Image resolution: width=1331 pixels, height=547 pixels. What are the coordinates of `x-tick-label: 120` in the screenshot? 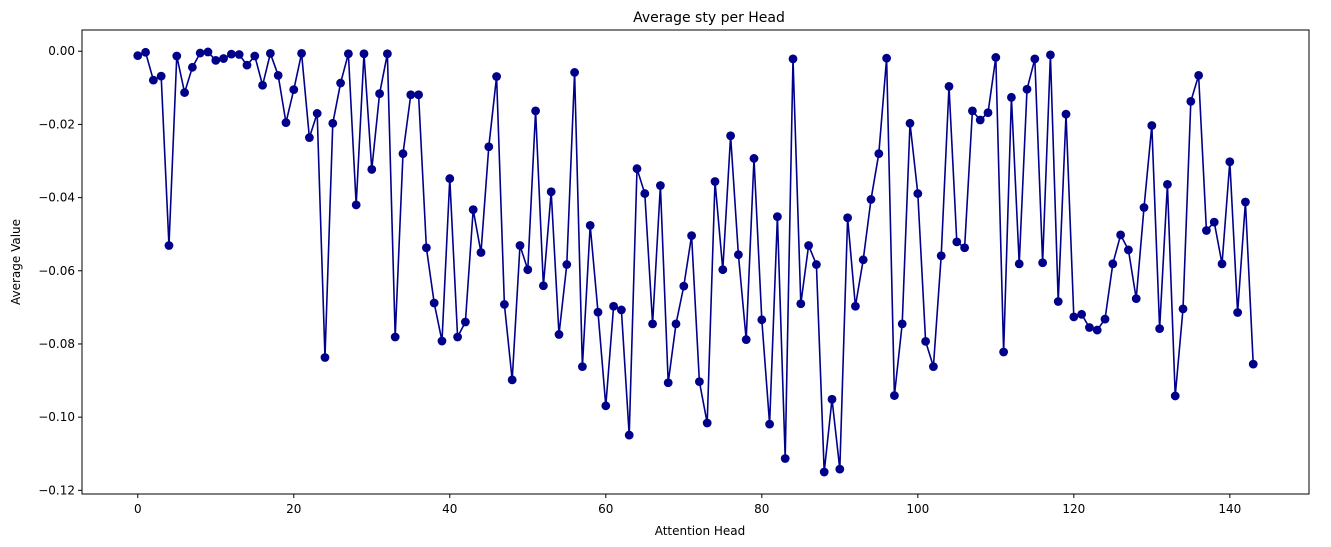 It's located at (1073, 509).